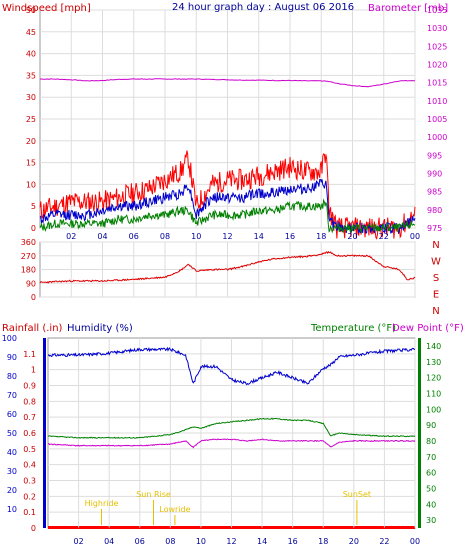  Describe the element at coordinates (33, 297) in the screenshot. I see `direction-tick-label: 0` at that location.